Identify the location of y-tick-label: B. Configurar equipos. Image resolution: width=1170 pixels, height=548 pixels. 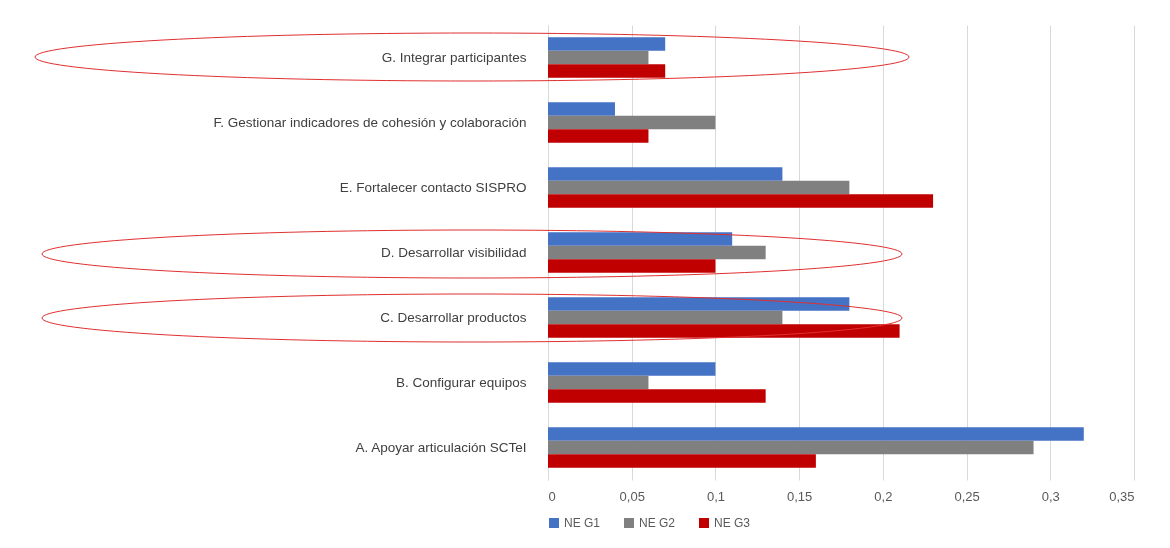
(461, 382).